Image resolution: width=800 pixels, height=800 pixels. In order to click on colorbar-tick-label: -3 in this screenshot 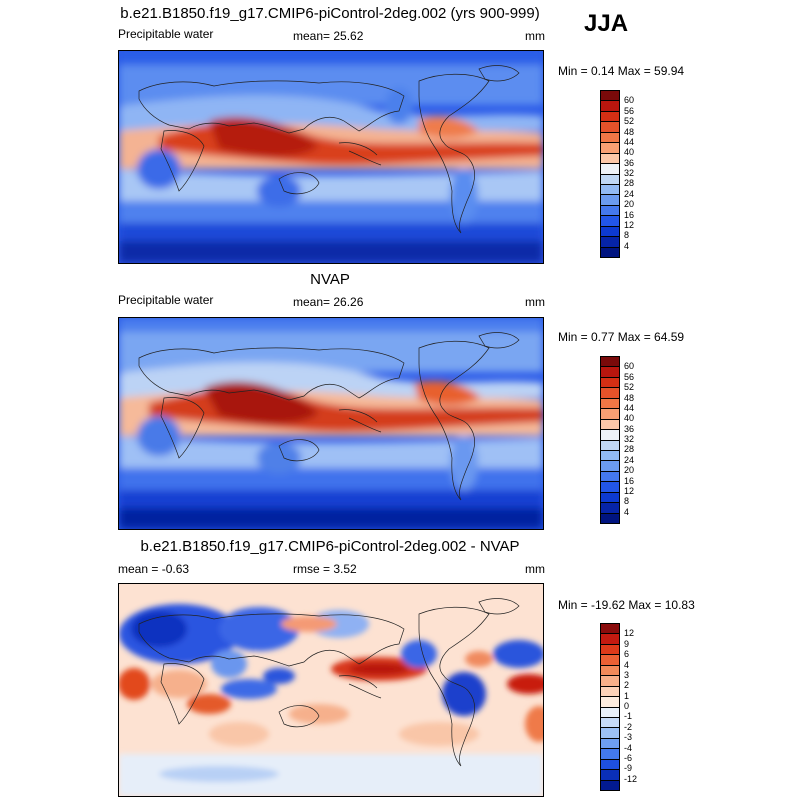, I will do `click(628, 737)`.